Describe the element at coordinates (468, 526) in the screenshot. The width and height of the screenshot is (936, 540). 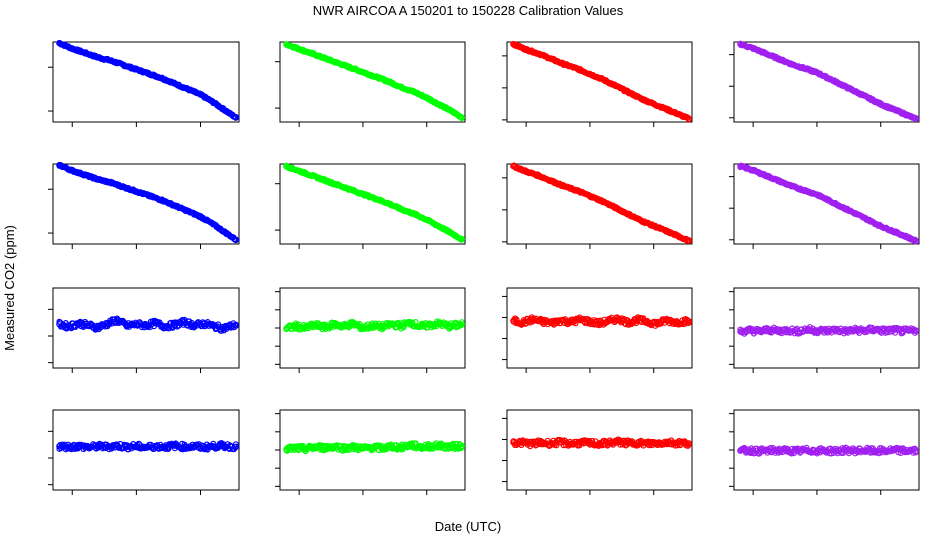
I see `x-axis-label: Date (UTC)` at that location.